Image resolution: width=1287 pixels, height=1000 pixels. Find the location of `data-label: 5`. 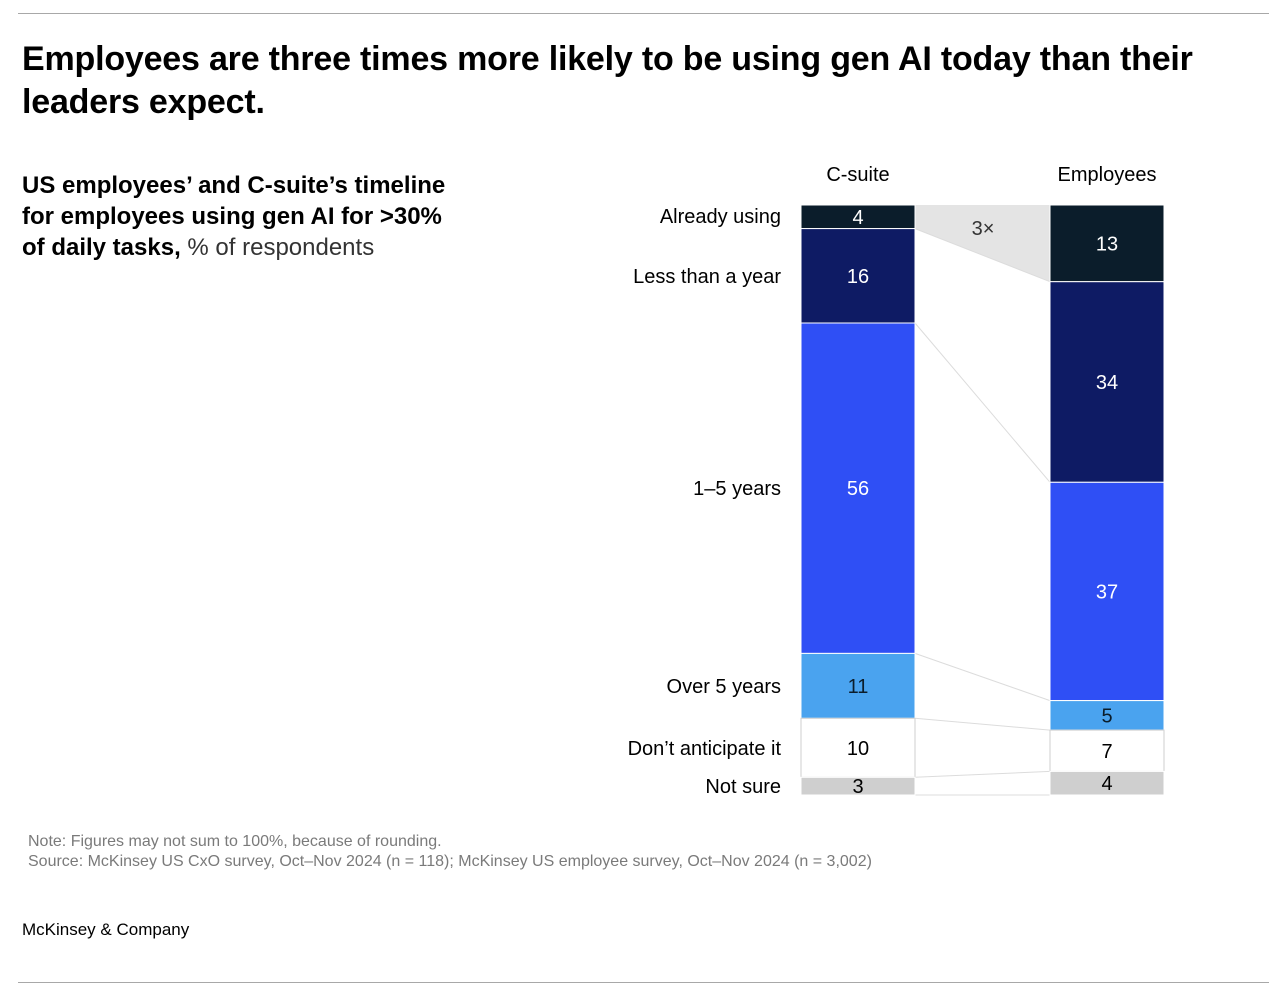

data-label: 5 is located at coordinates (1106, 716).